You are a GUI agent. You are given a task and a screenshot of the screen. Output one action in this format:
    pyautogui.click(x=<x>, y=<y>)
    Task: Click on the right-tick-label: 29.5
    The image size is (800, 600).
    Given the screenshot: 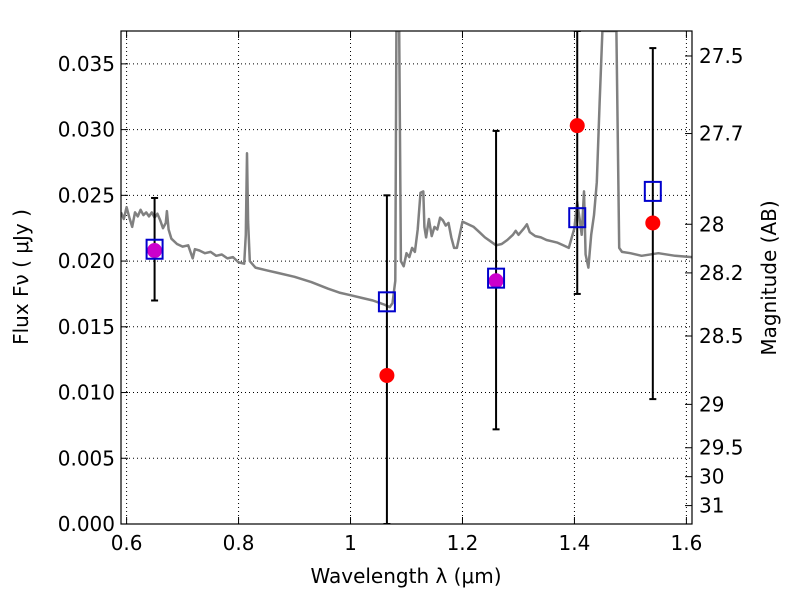 What is the action you would take?
    pyautogui.click(x=721, y=448)
    